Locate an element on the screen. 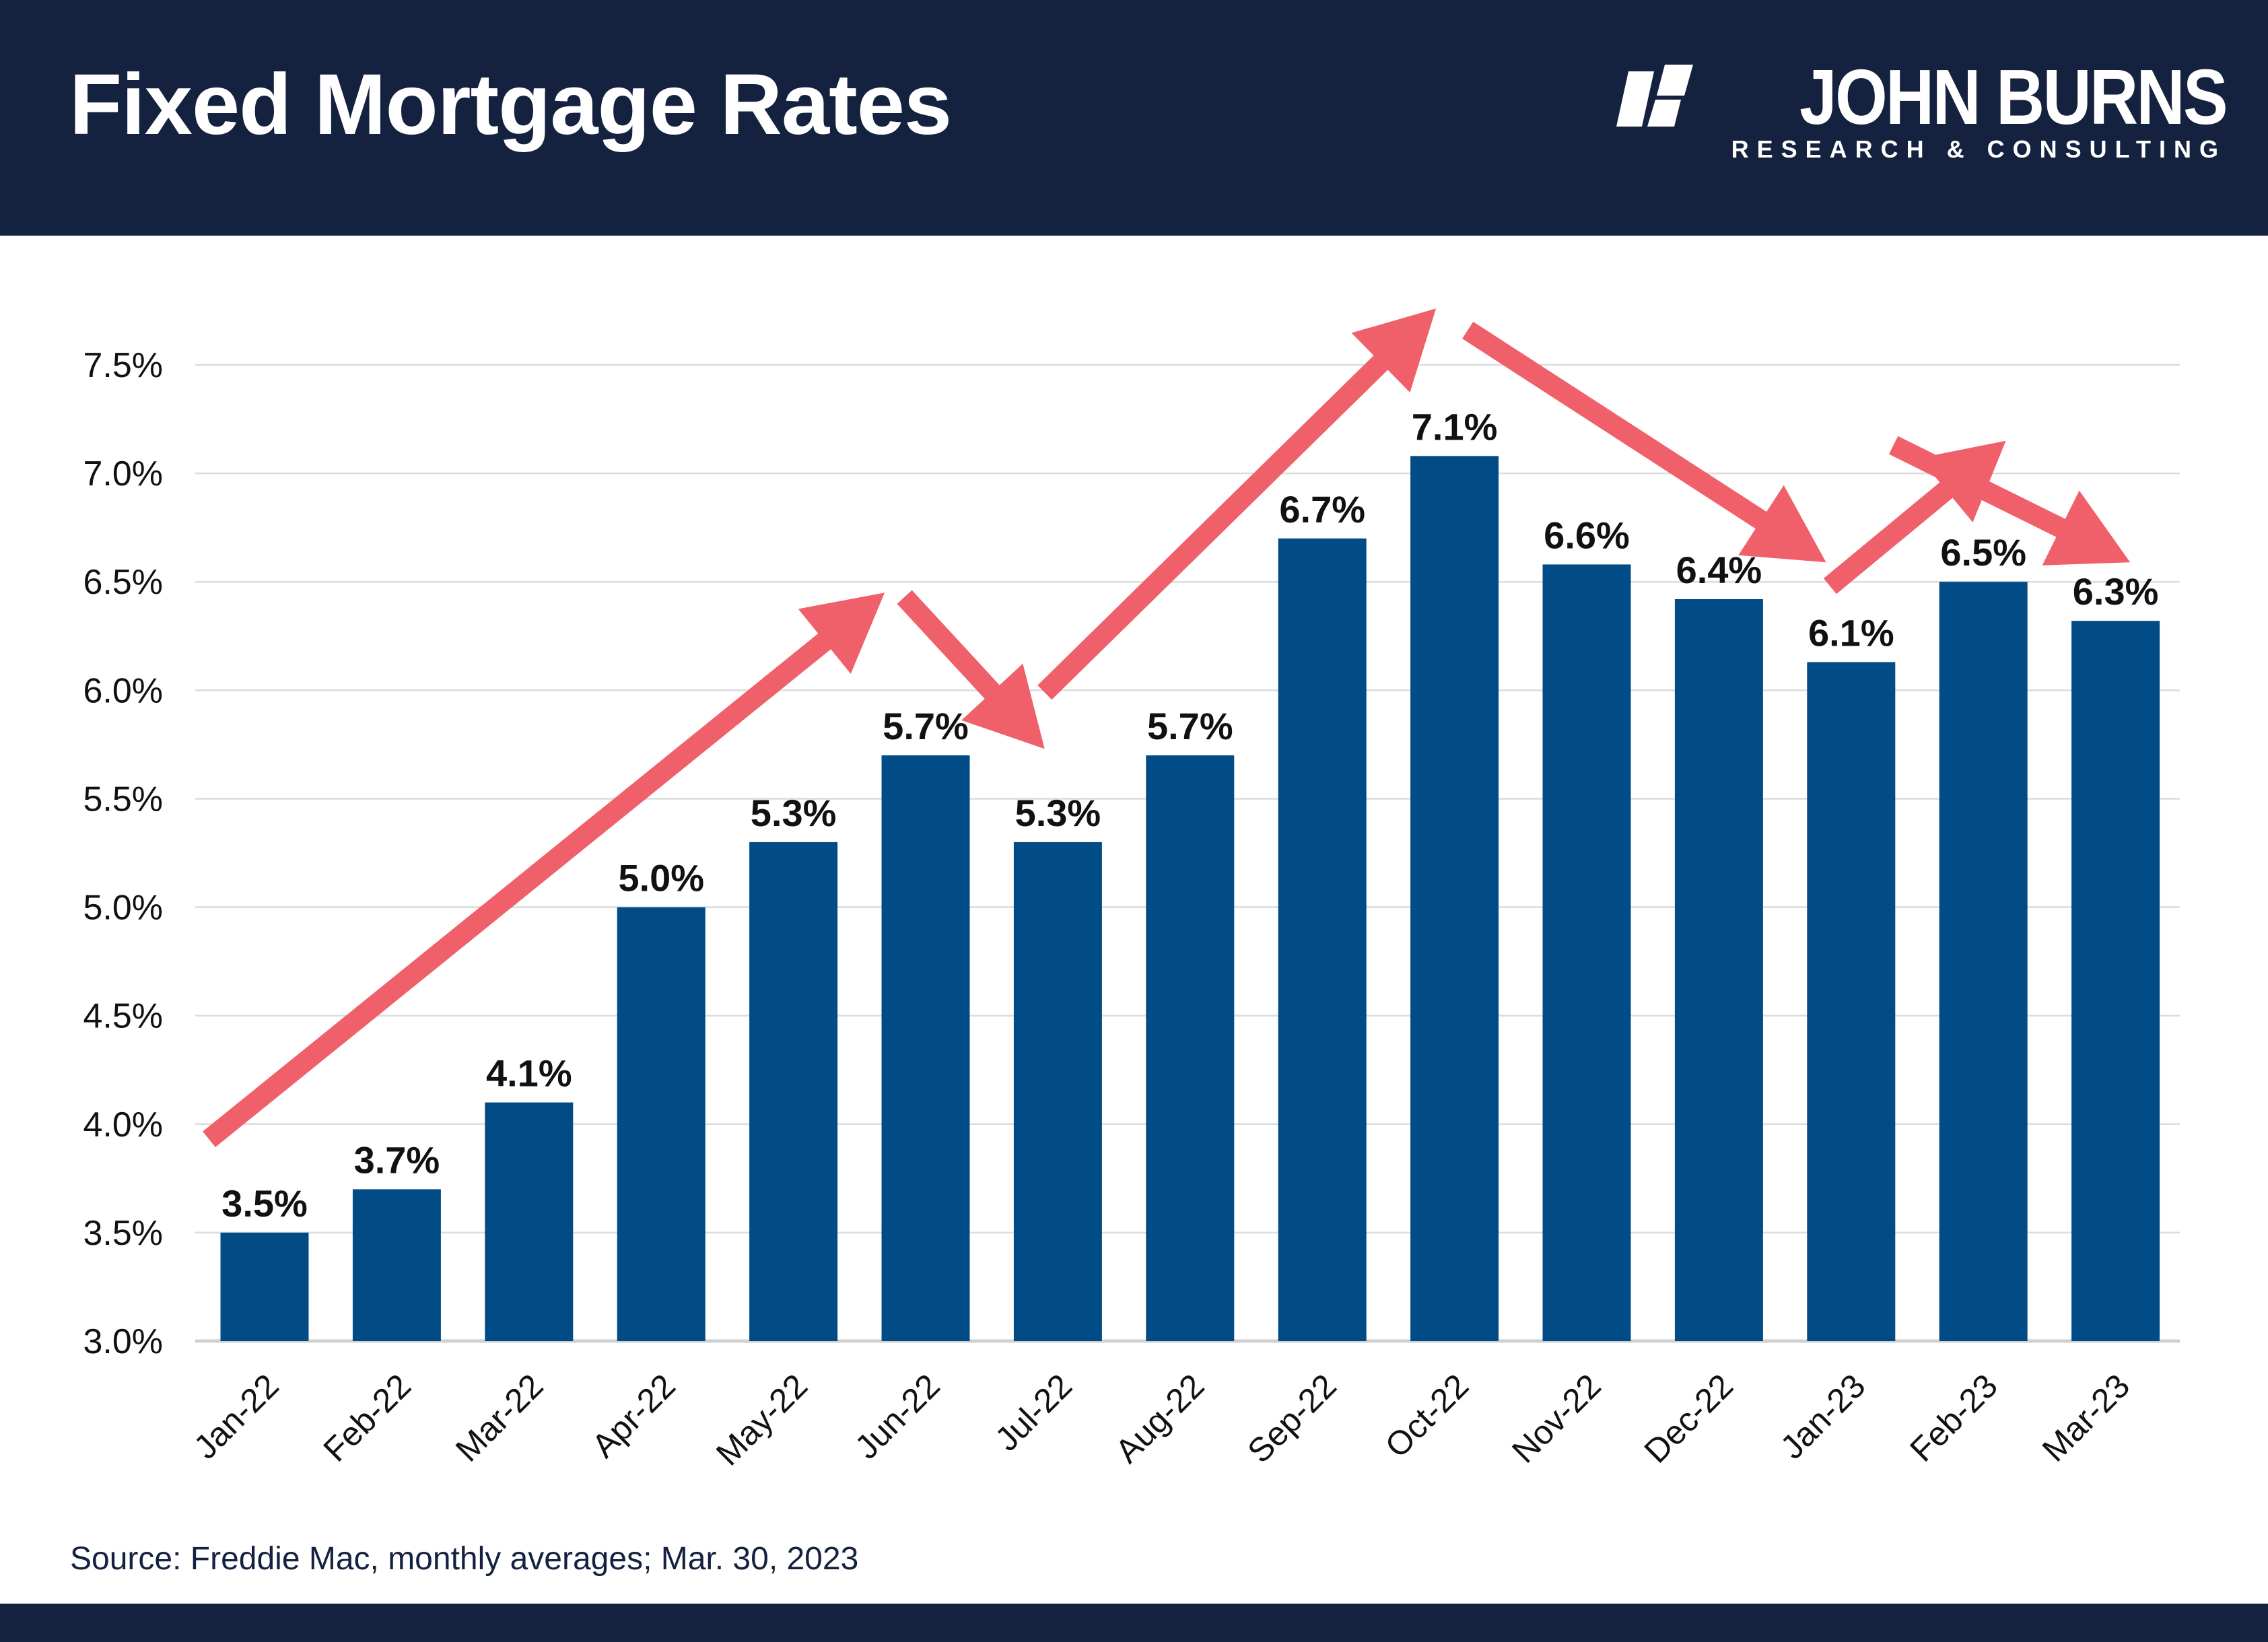 The height and width of the screenshot is (1642, 2268). x-tick-label: Jul-22 is located at coordinates (1033, 1413).